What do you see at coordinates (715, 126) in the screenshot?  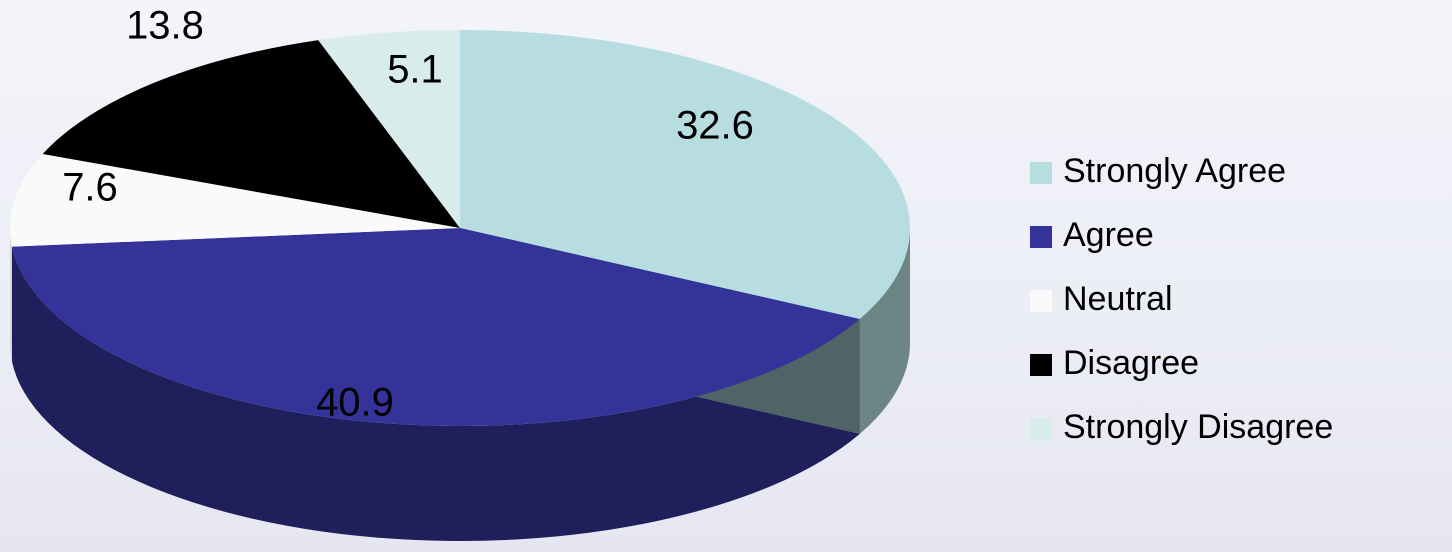 I see `data-label: 32.6` at bounding box center [715, 126].